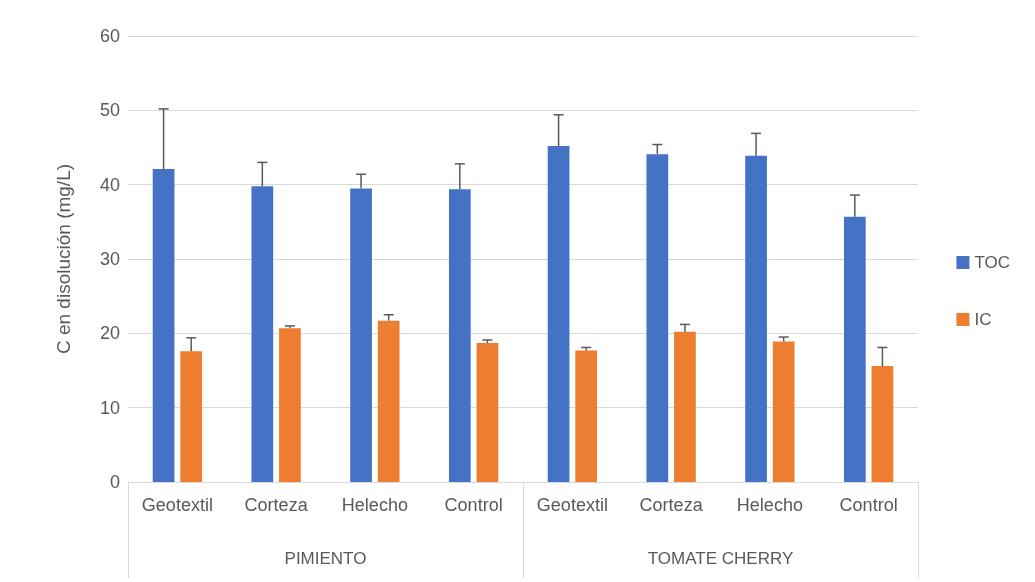  Describe the element at coordinates (109, 259) in the screenshot. I see `y-tick-label: 30` at that location.